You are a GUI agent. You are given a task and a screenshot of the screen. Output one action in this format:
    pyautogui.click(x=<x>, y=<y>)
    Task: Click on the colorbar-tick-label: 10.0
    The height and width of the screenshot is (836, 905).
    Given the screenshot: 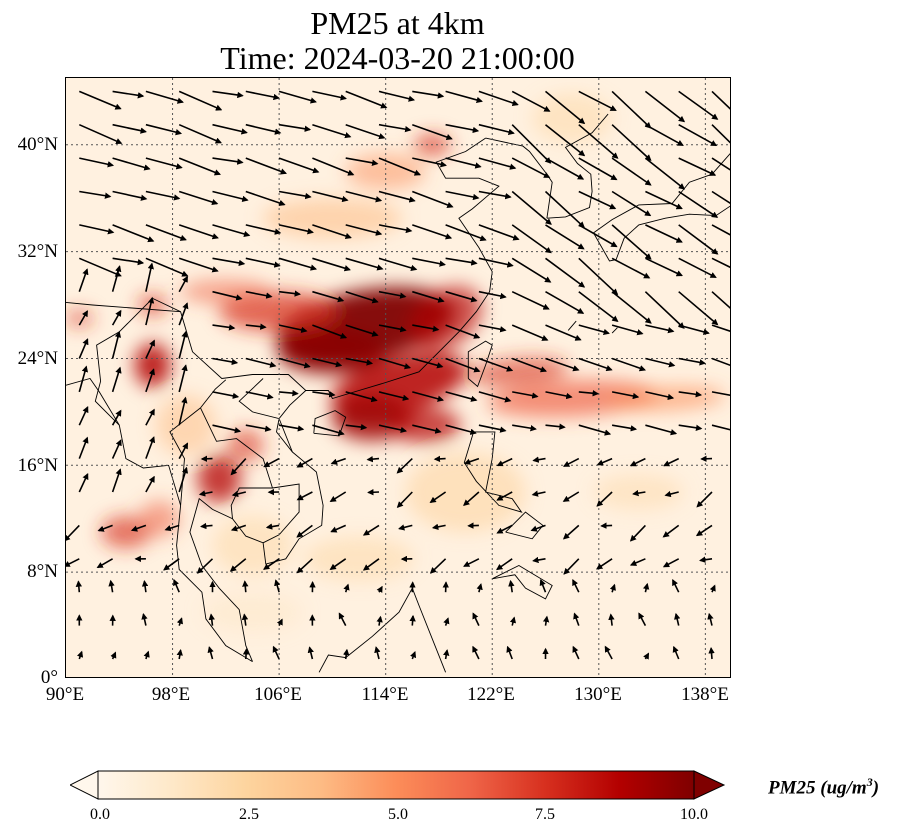 What is the action you would take?
    pyautogui.click(x=694, y=814)
    